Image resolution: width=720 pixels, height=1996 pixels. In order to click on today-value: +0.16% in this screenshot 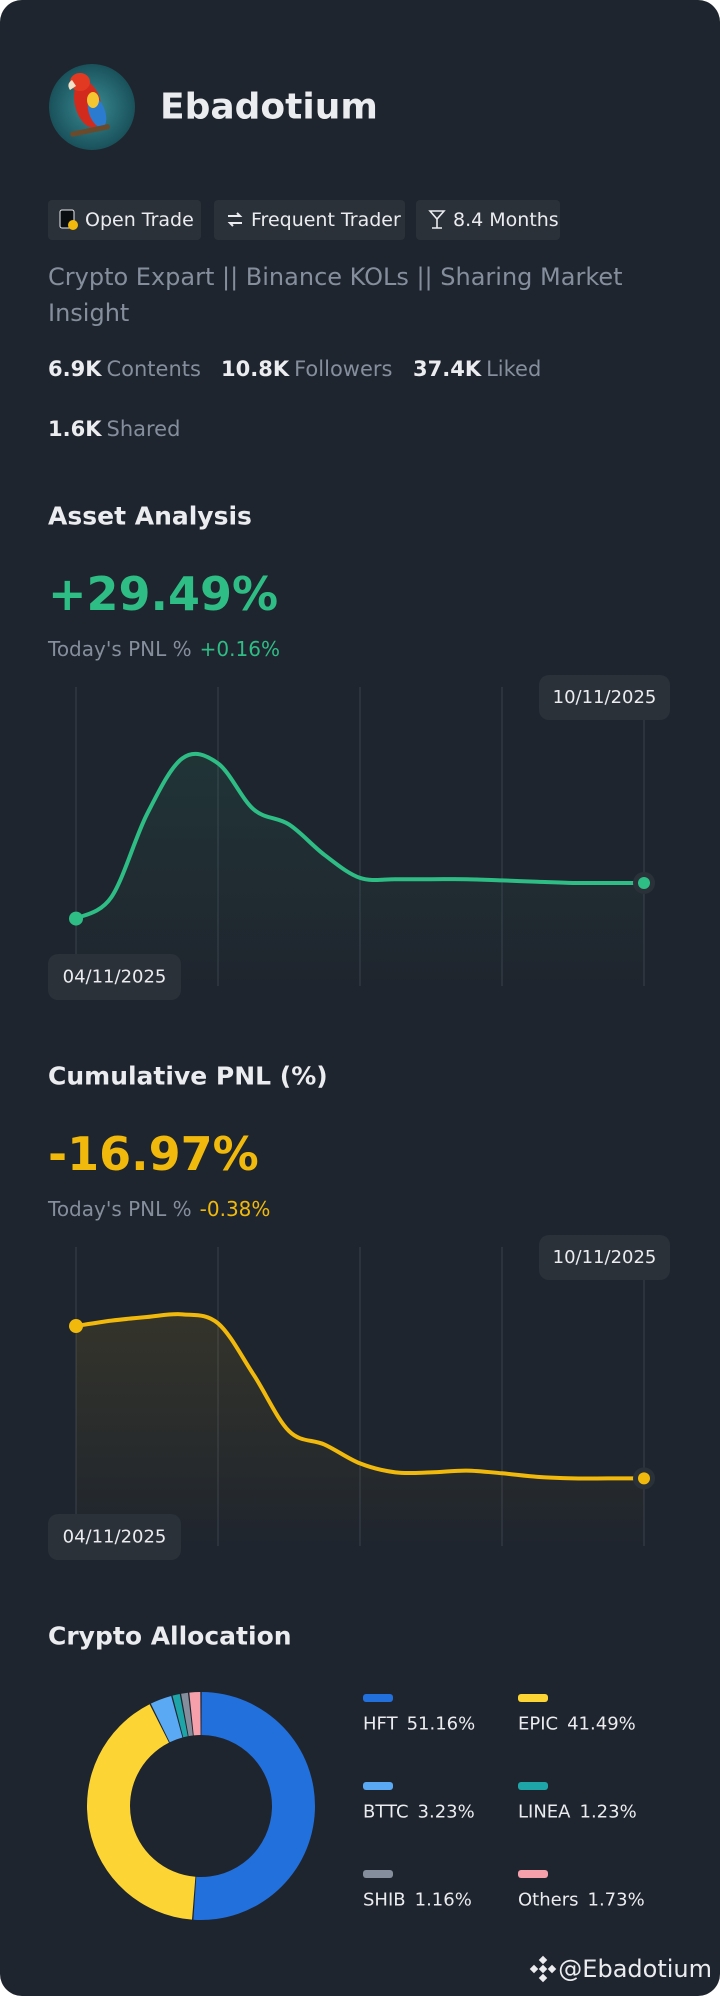, I will do `click(240, 649)`.